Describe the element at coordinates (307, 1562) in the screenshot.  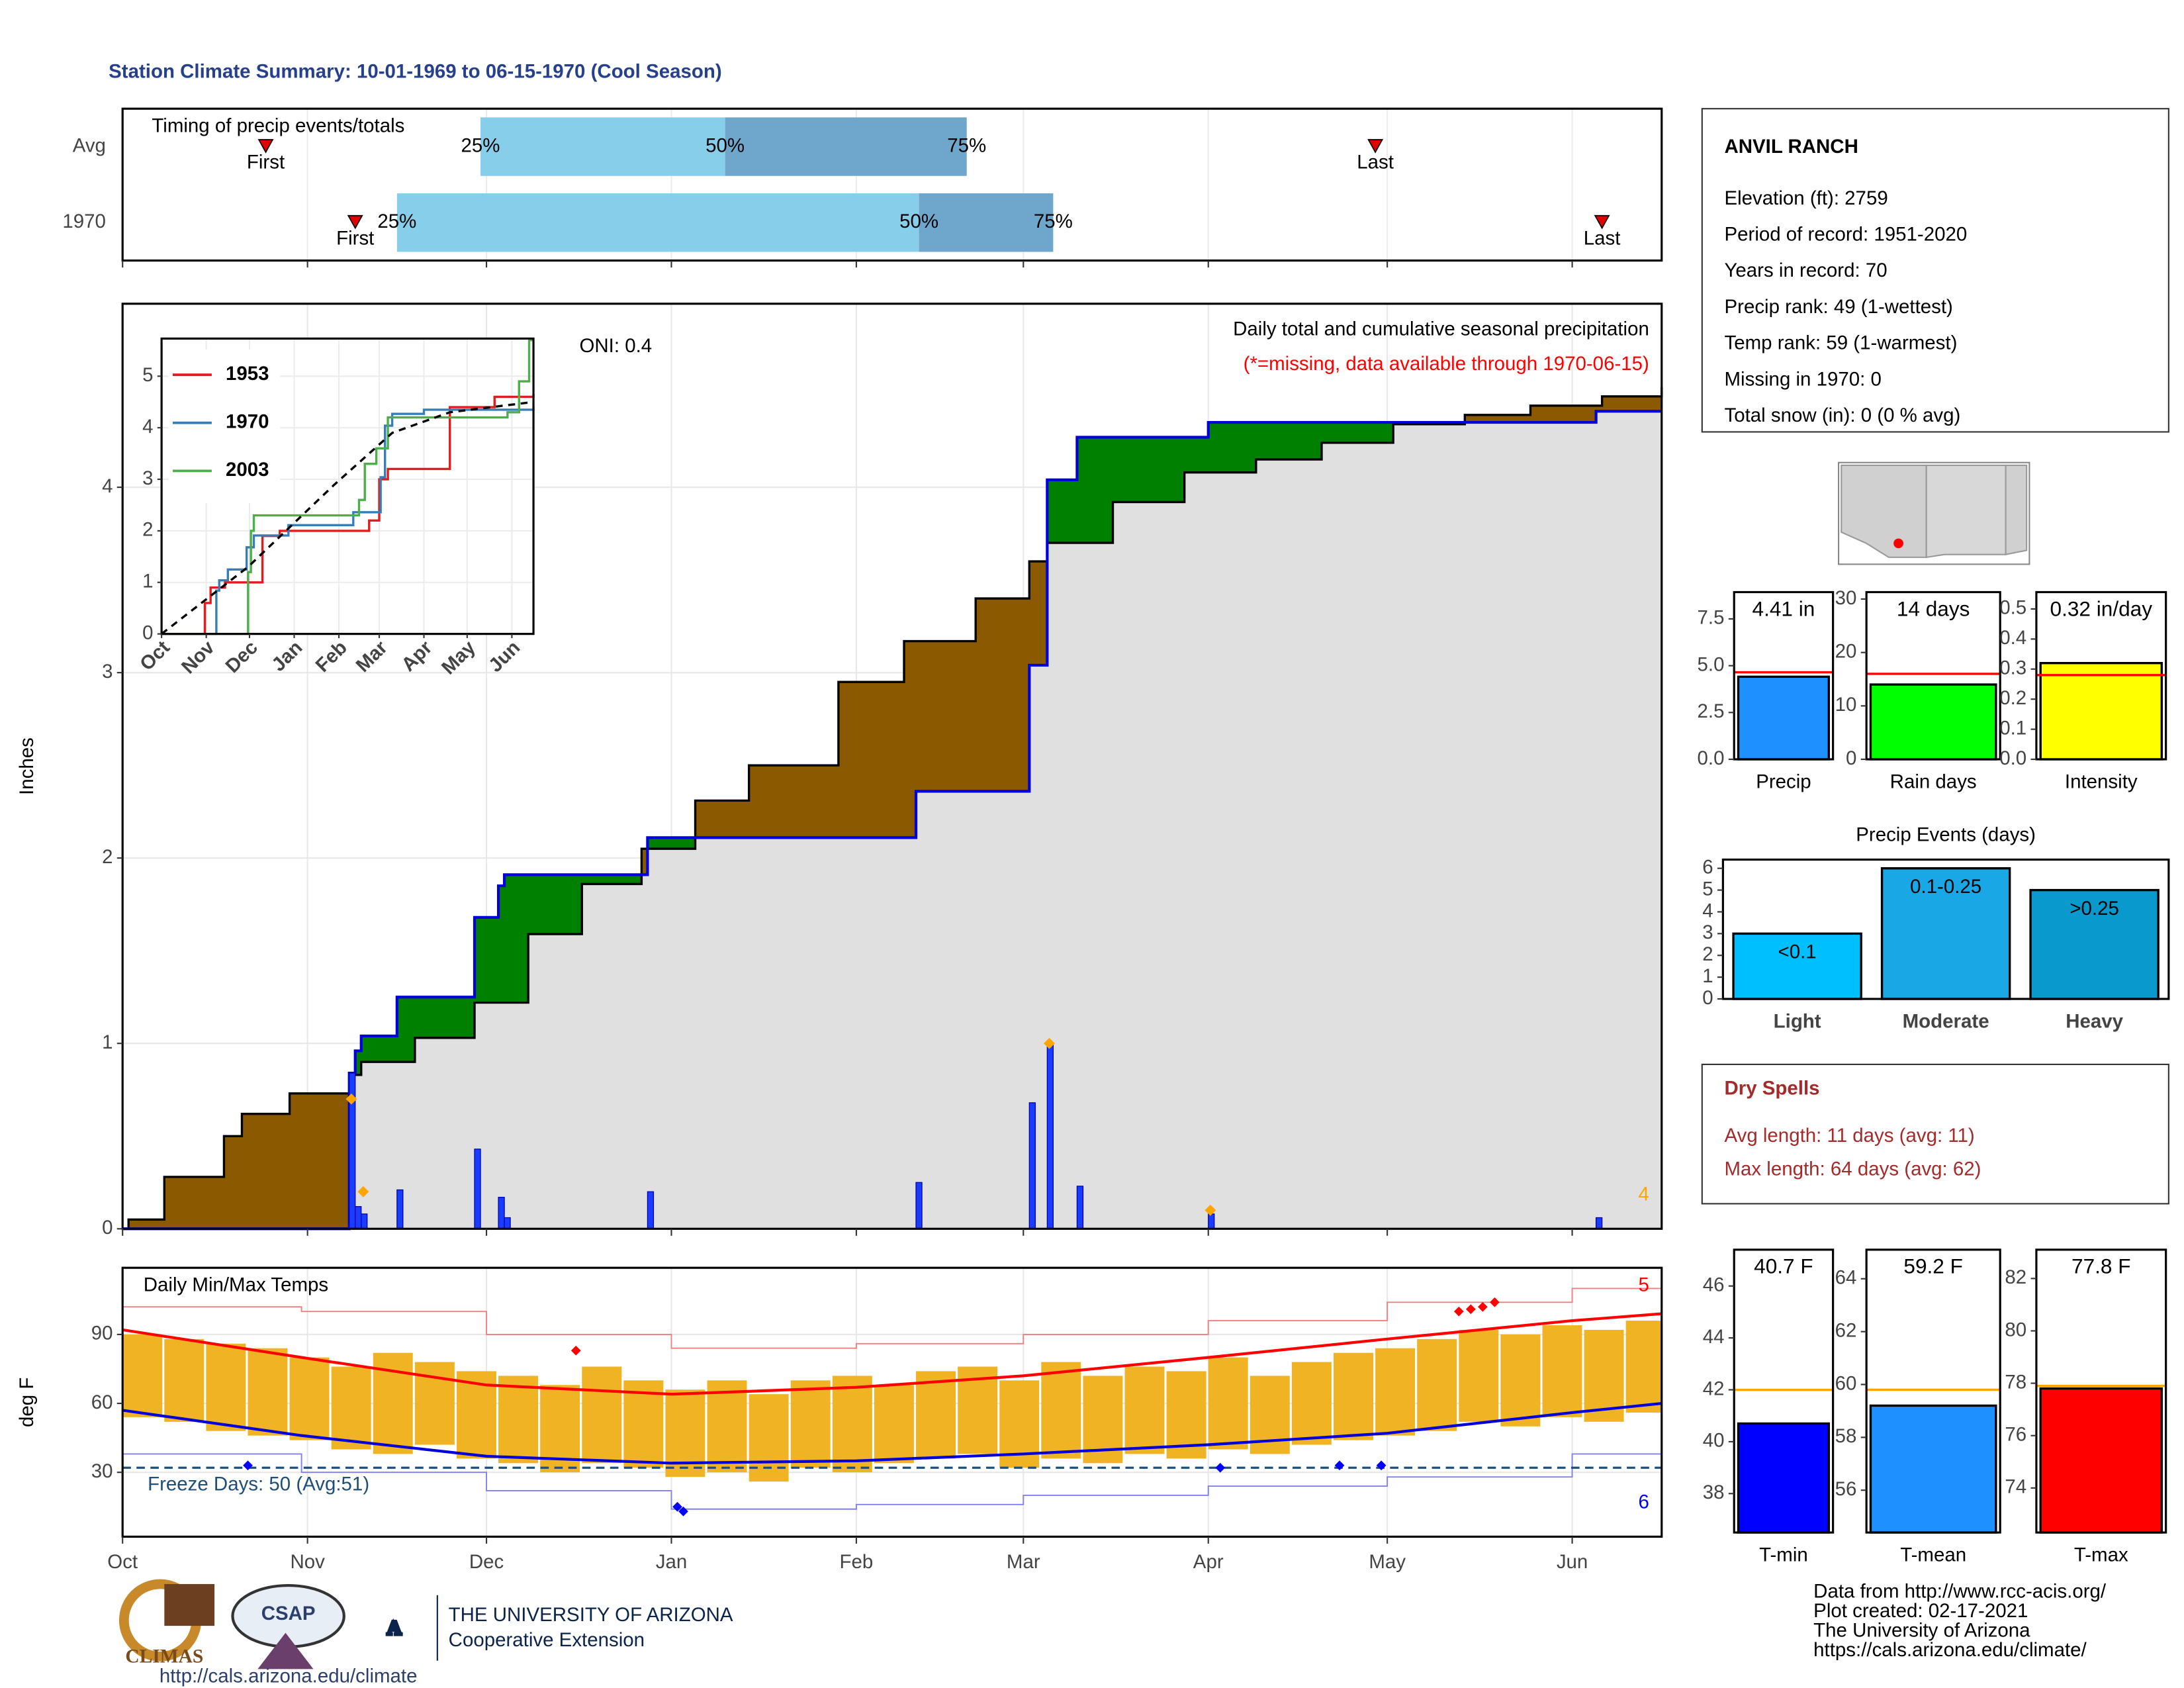
I see `x-tick-label: Nov` at that location.